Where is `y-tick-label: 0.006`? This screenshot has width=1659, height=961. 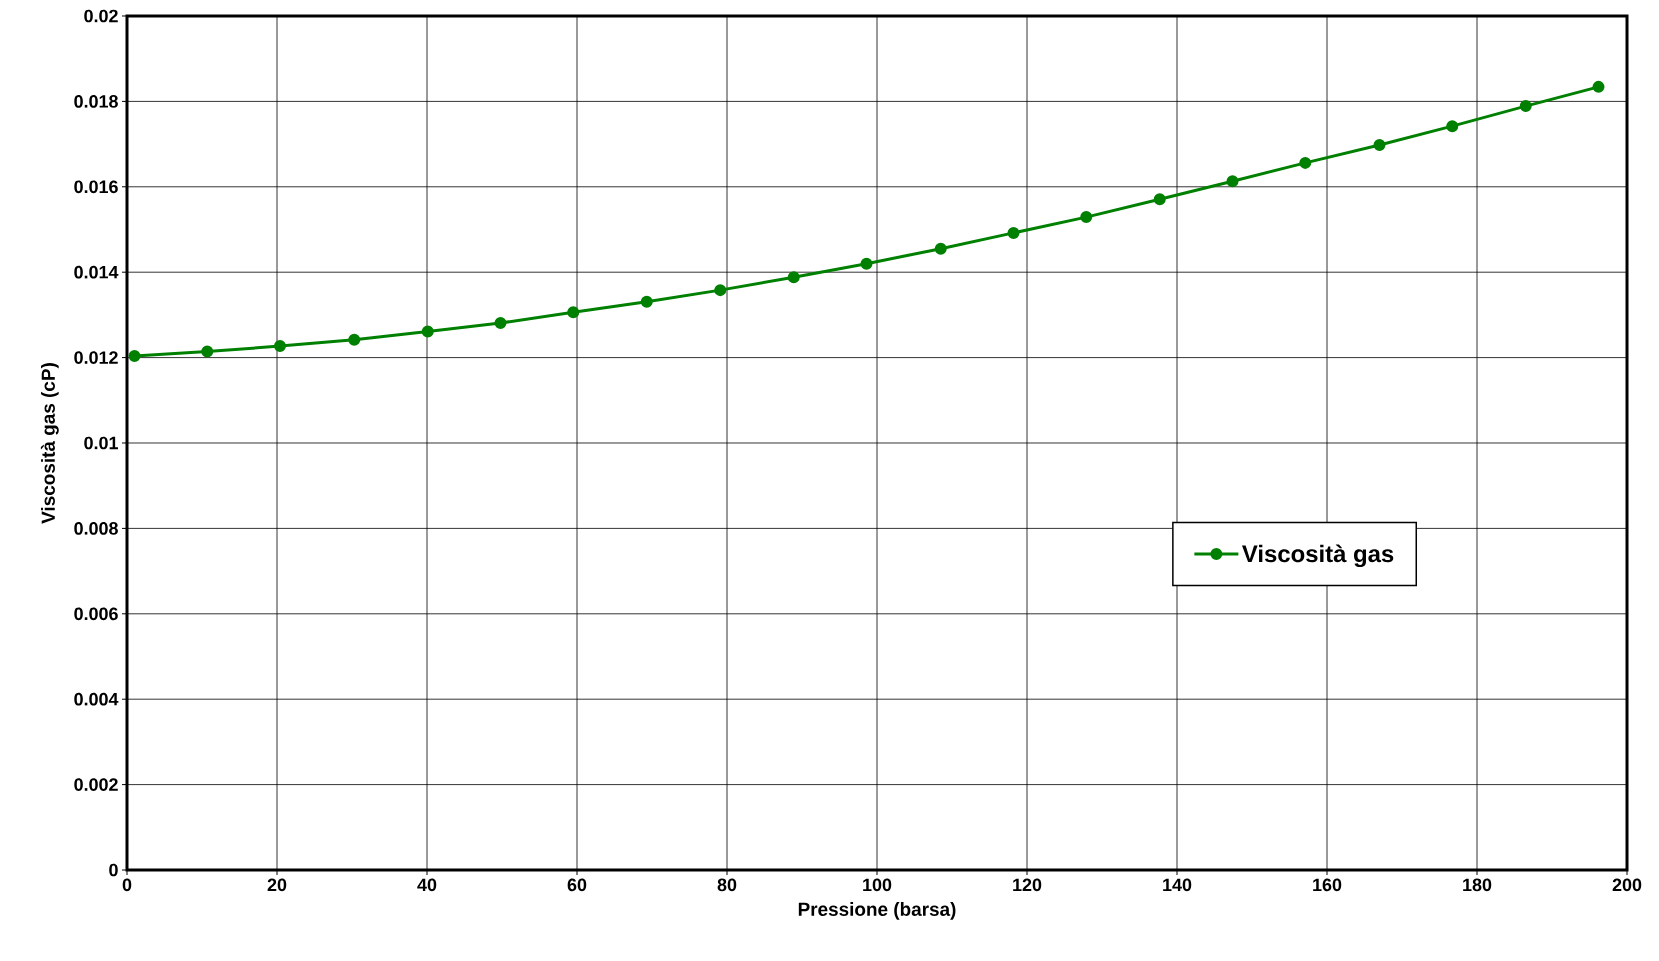 y-tick-label: 0.006 is located at coordinates (96, 614).